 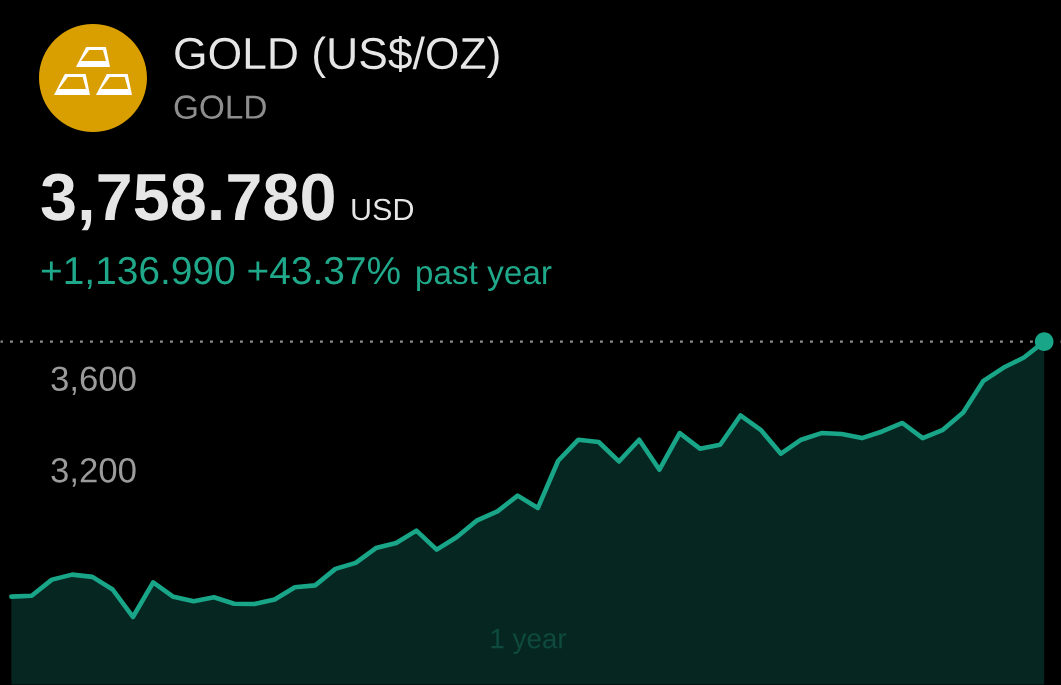 What do you see at coordinates (220, 107) in the screenshot?
I see `chart-subtitle: GOLD` at bounding box center [220, 107].